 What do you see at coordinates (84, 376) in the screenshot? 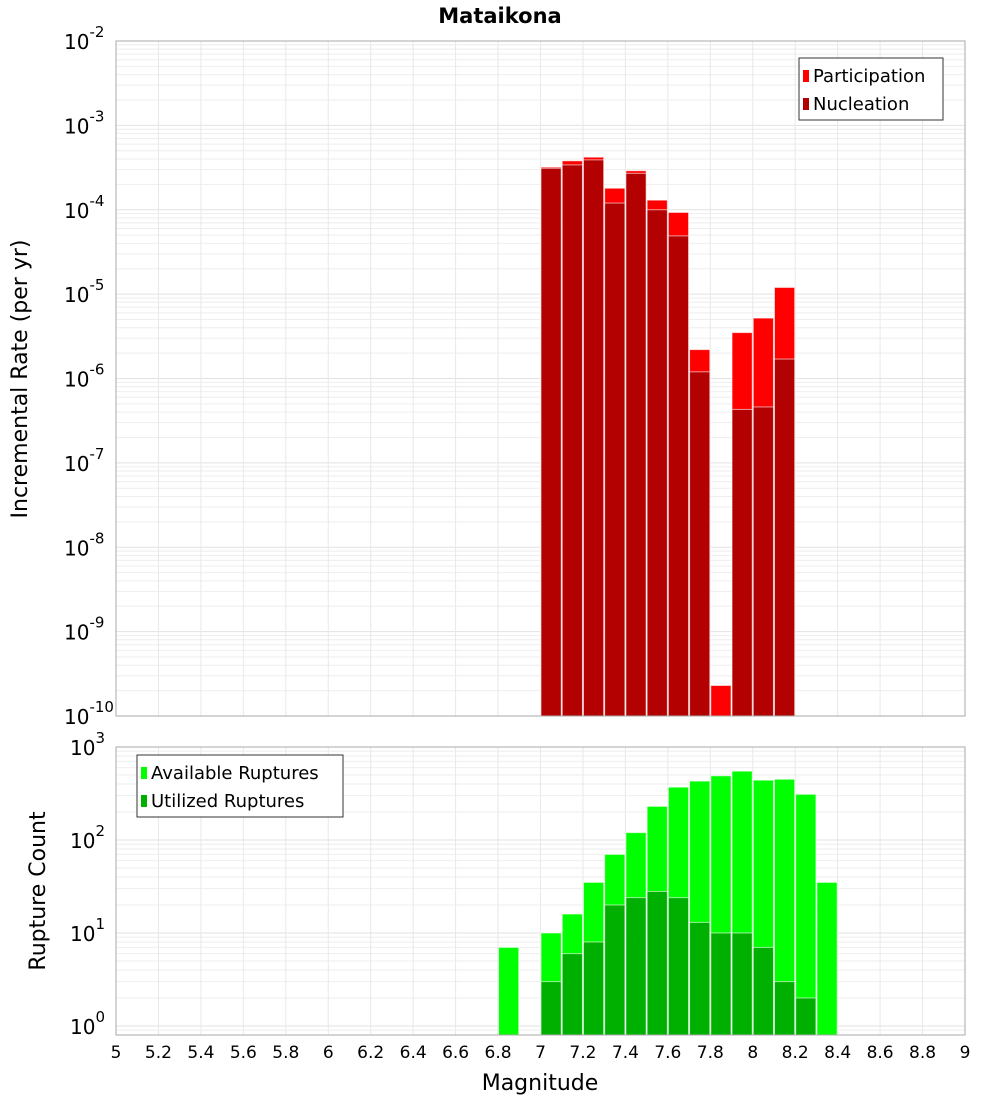
I see `top-y-tick-label: 10⁻⁶` at bounding box center [84, 376].